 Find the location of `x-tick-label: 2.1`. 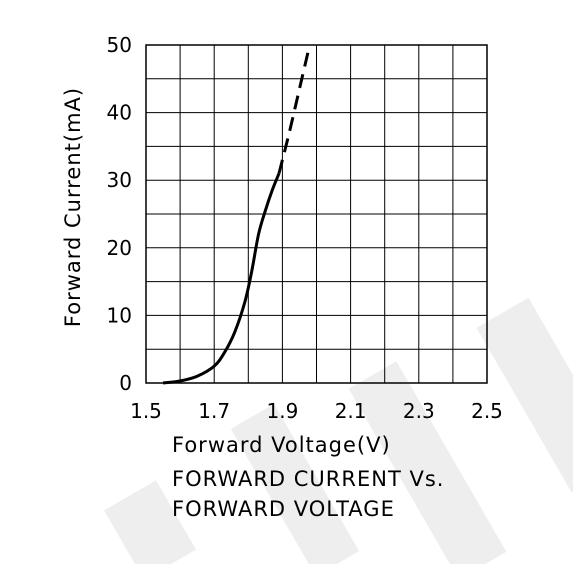

x-tick-label: 2.1 is located at coordinates (351, 411).